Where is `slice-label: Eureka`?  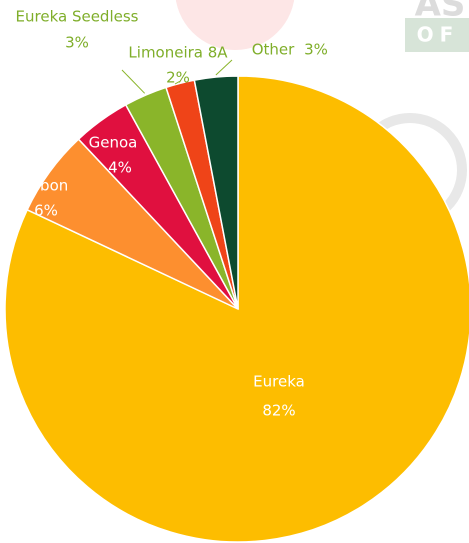
slice-label: Eureka is located at coordinates (279, 382).